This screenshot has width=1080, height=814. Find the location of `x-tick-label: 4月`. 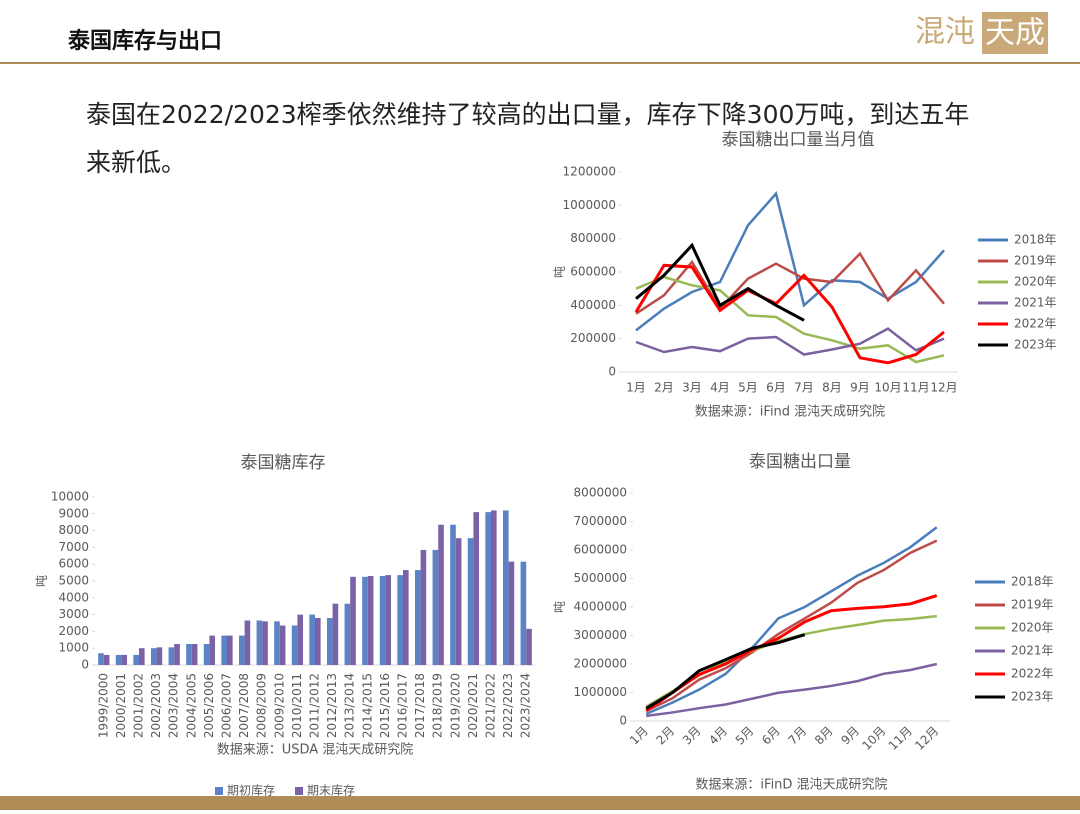

x-tick-label: 4月 is located at coordinates (718, 736).